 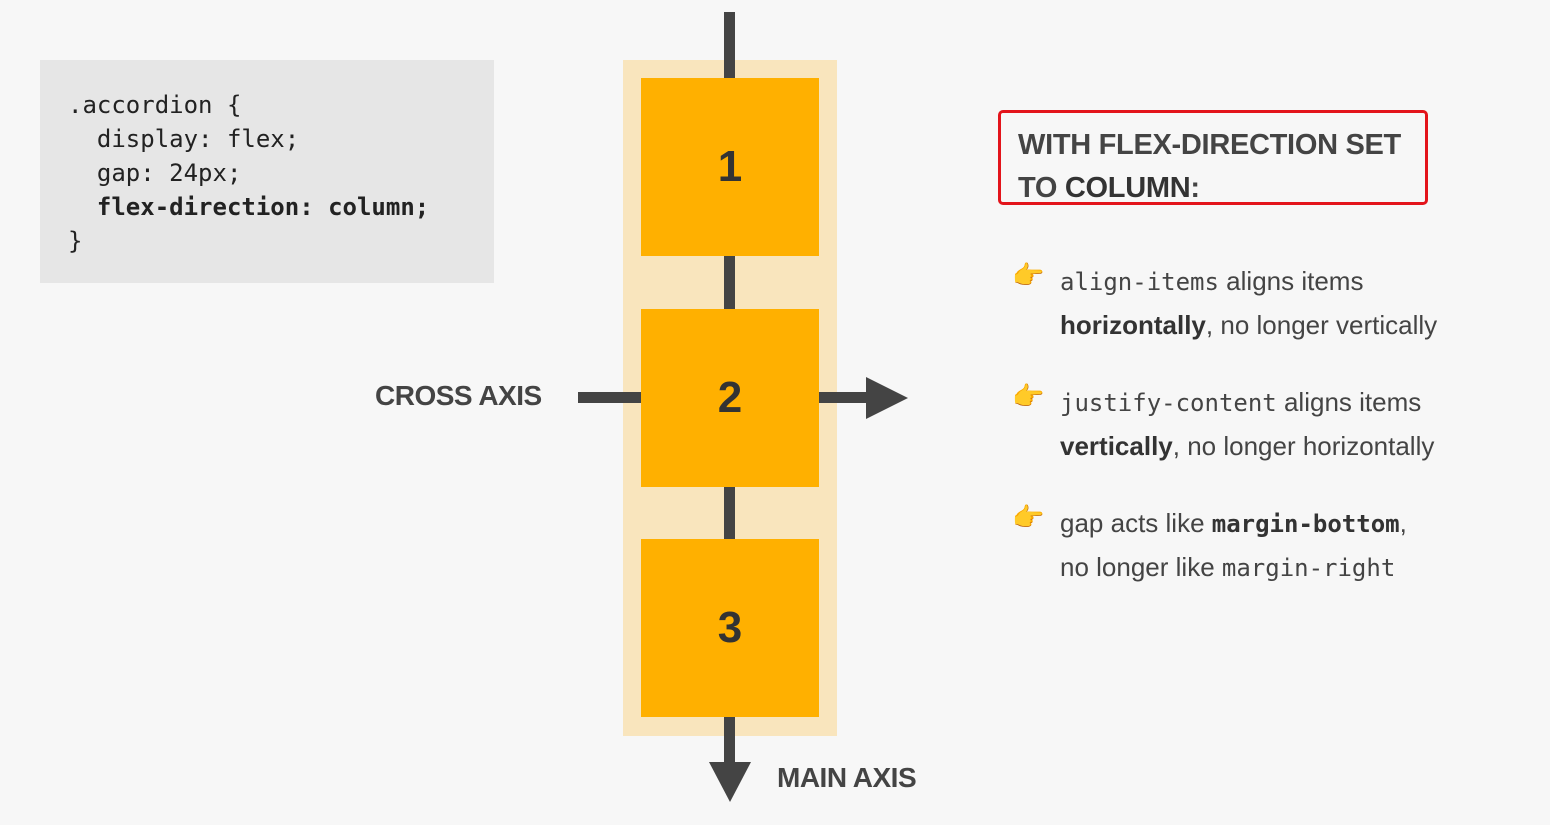 I want to click on code-panel, so click(x=267, y=171).